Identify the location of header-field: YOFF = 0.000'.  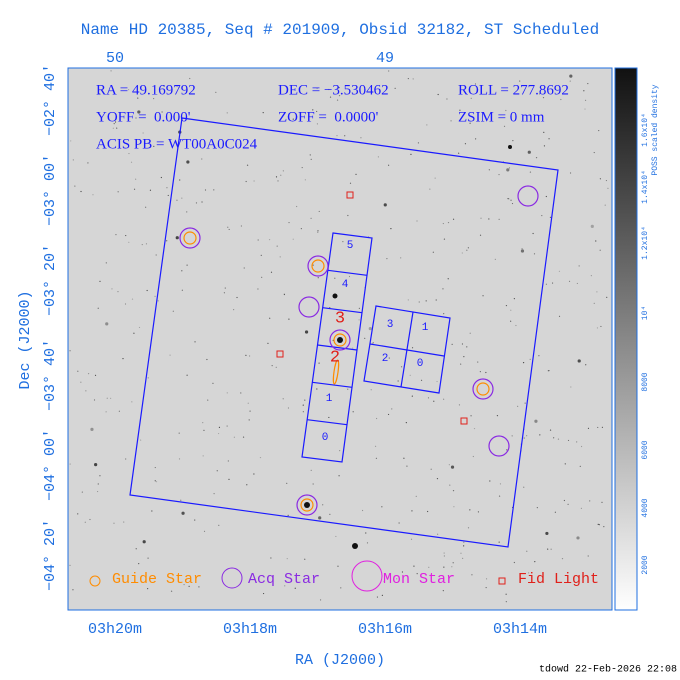
(143, 117).